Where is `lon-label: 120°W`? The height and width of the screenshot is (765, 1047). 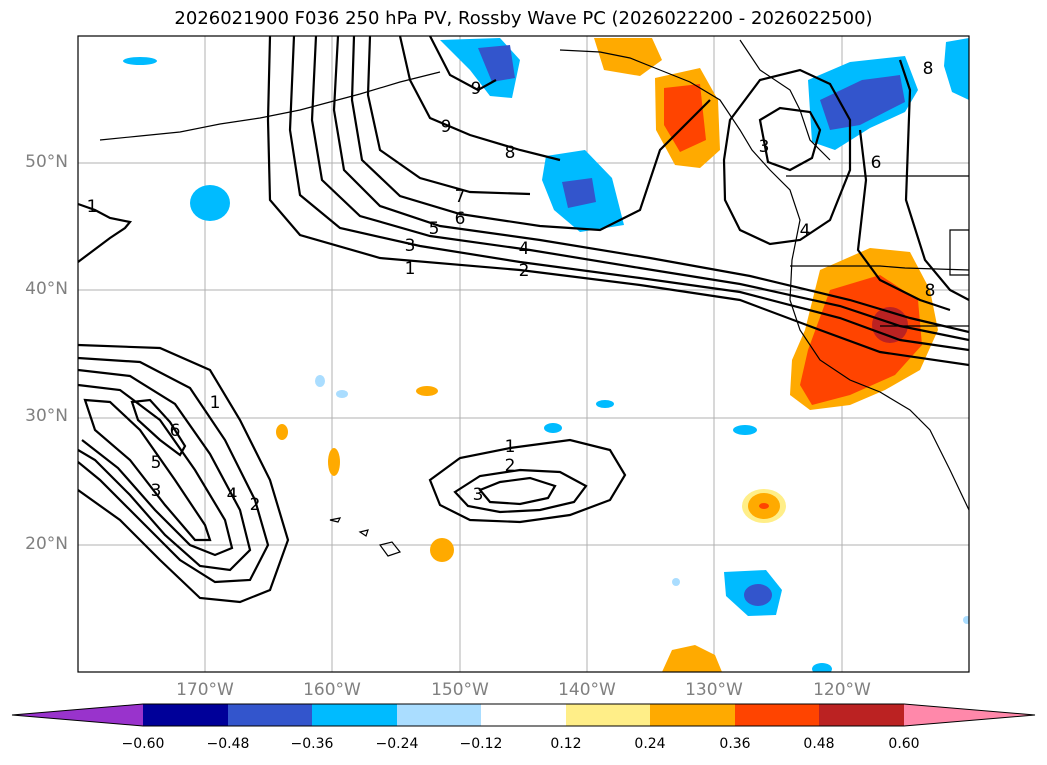
lon-label: 120°W is located at coordinates (842, 690).